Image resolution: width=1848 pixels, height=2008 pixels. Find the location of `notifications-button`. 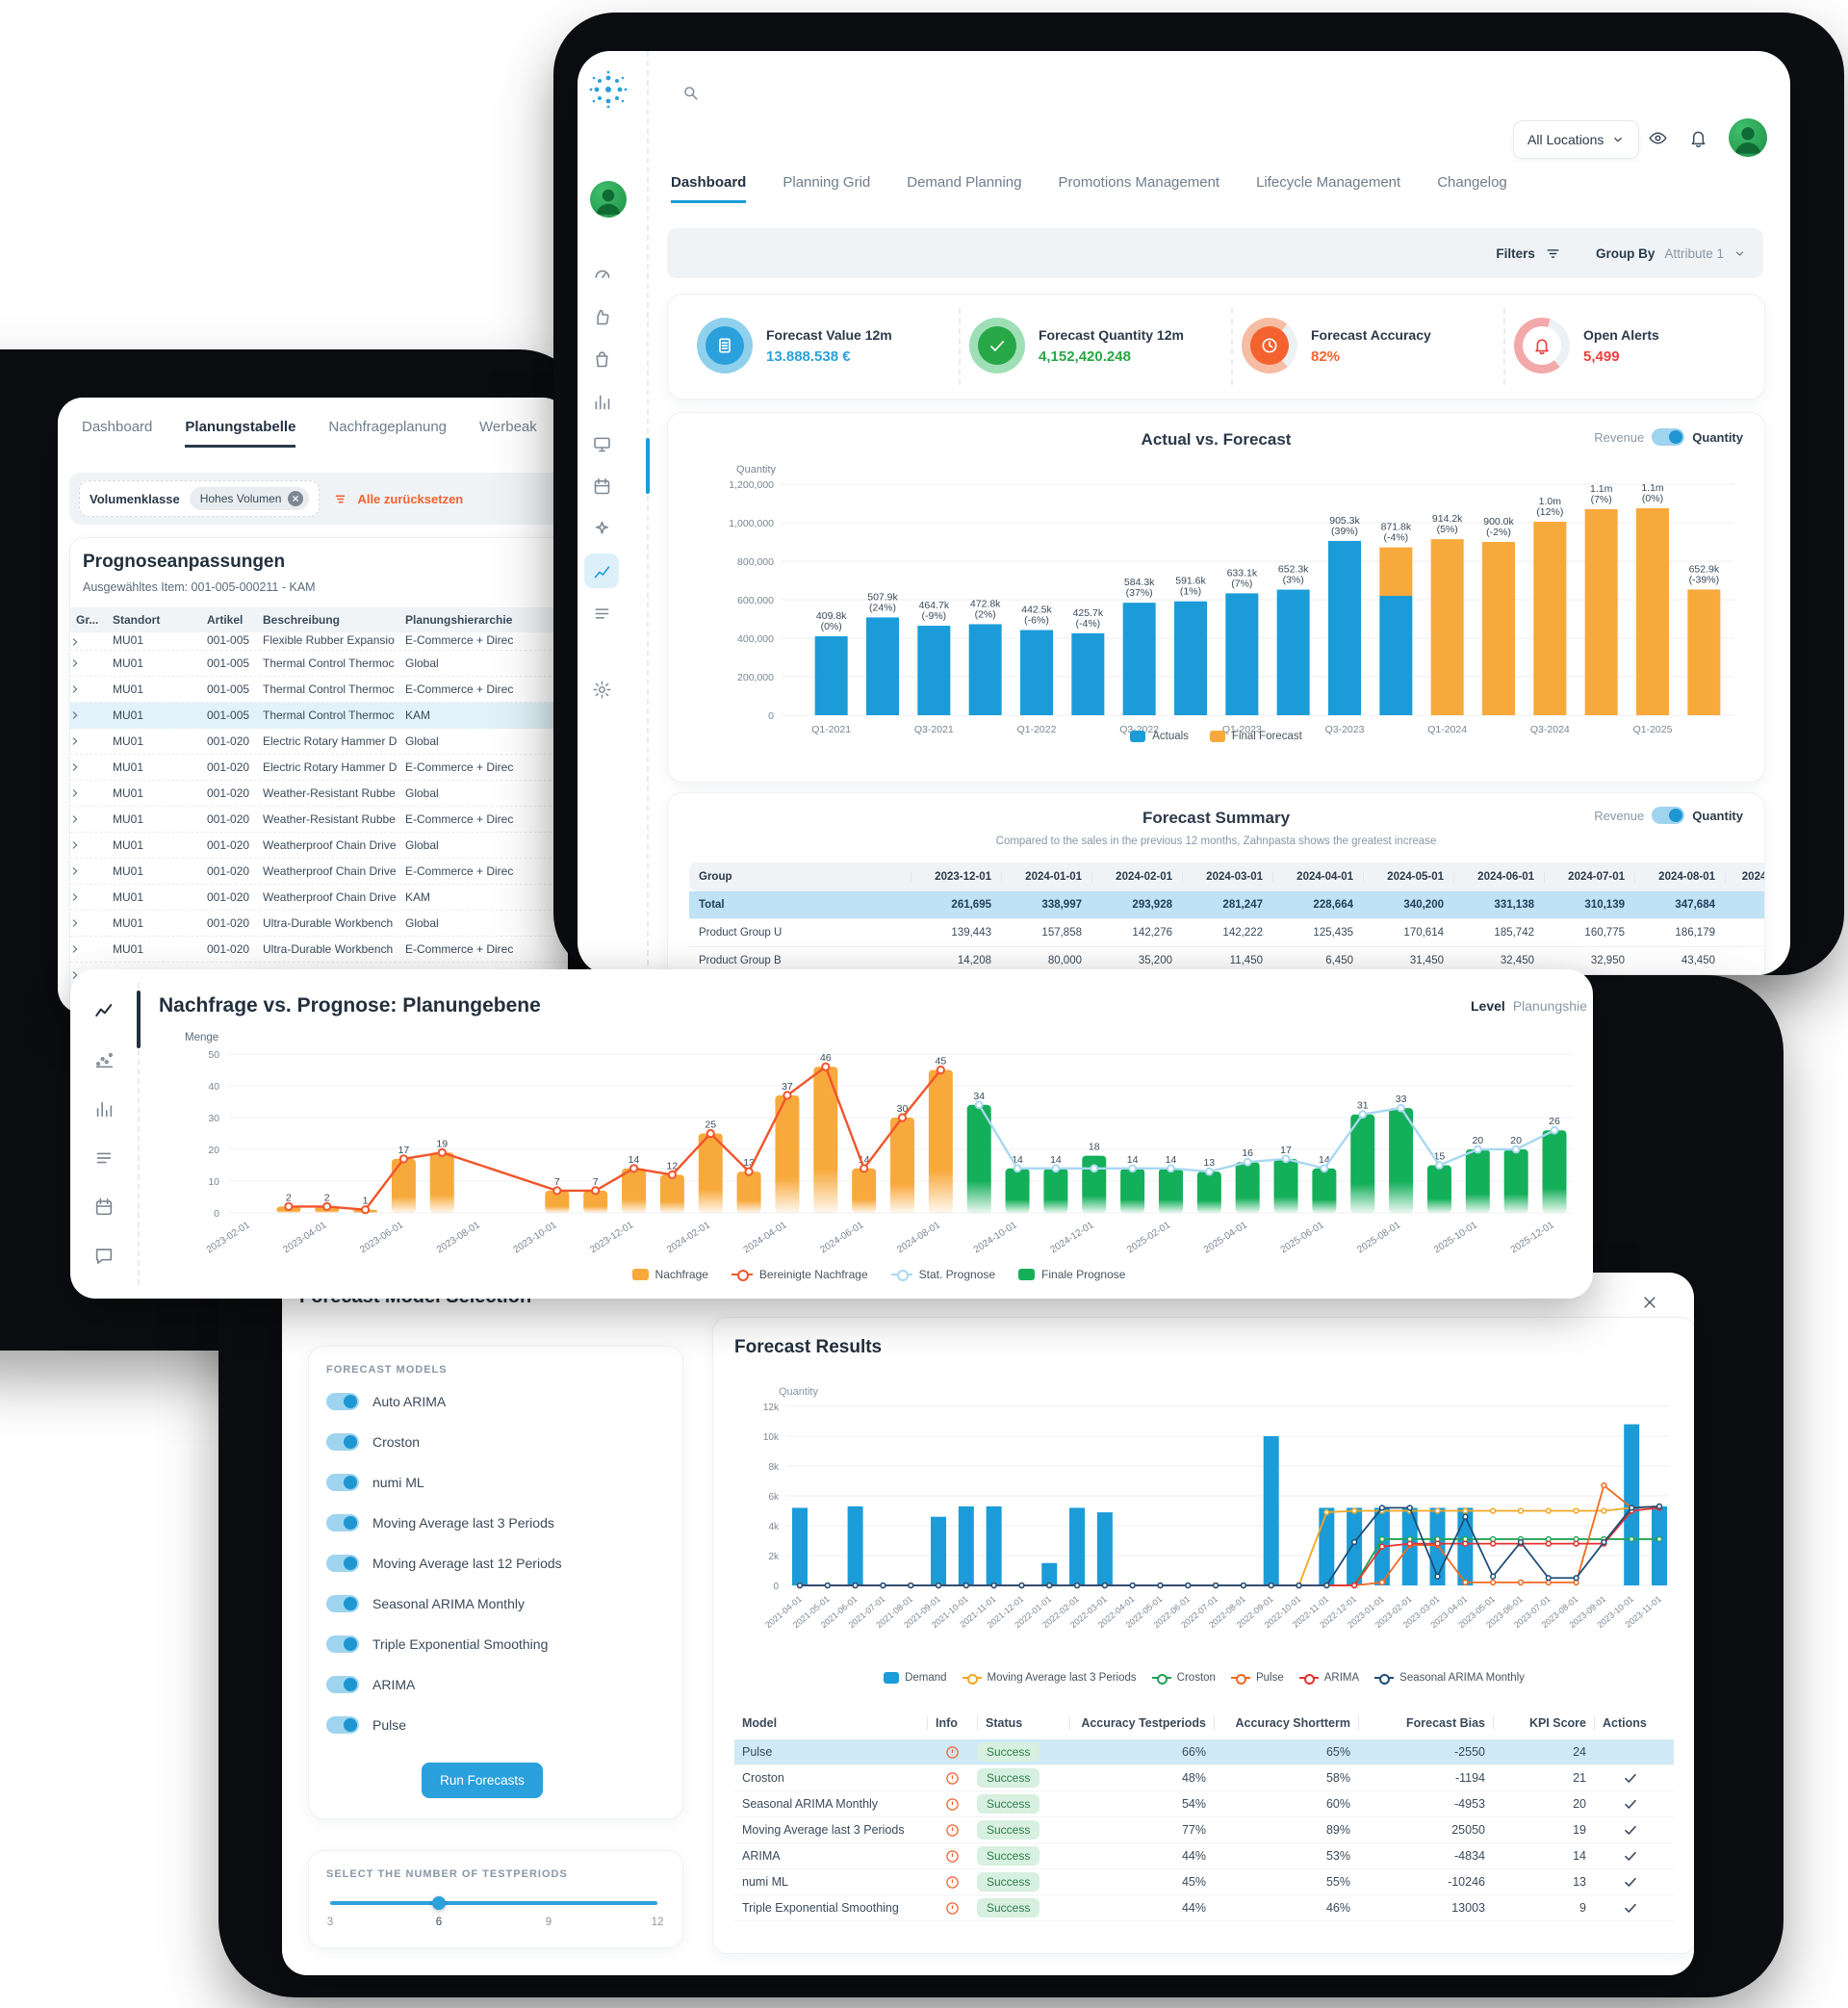

notifications-button is located at coordinates (1698, 140).